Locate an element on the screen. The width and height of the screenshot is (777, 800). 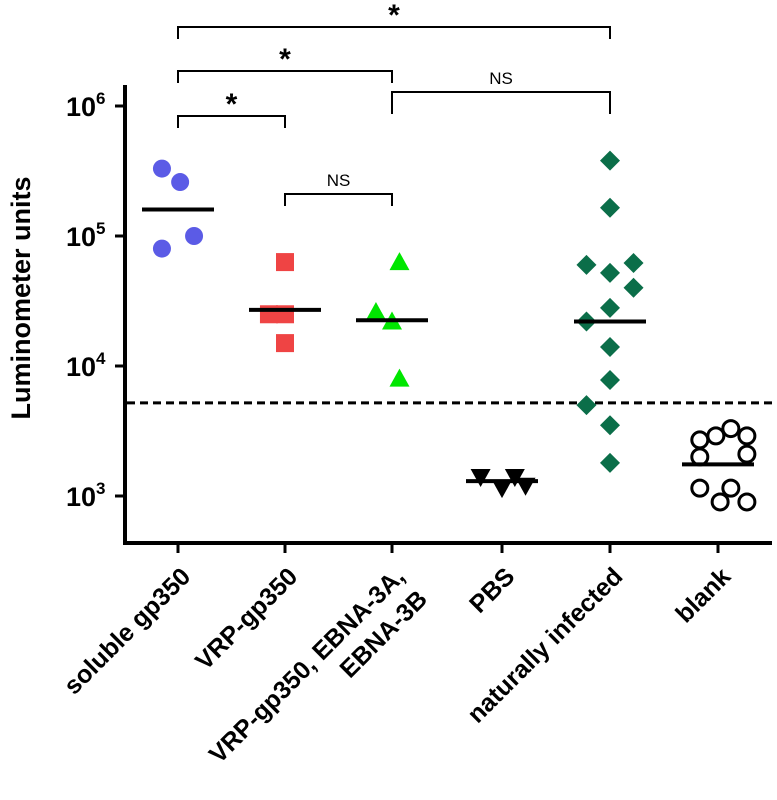
y-tick-label-2: 10⁴ is located at coordinates (86, 365).